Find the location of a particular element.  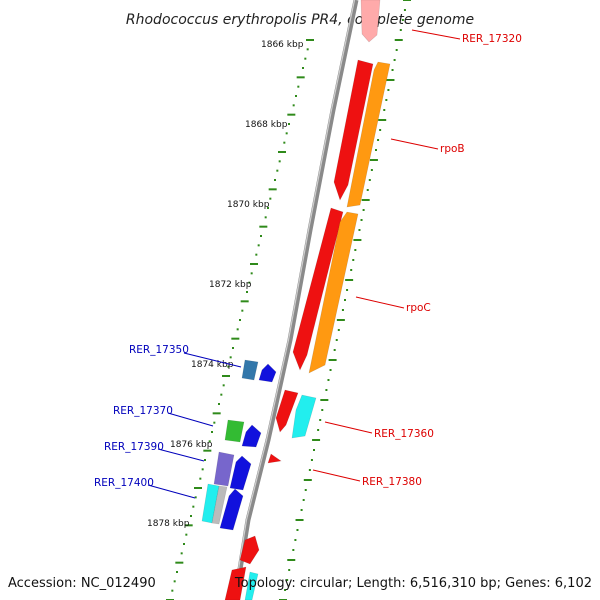

gene-label-rer-17400: RER_17400 is located at coordinates (124, 483).